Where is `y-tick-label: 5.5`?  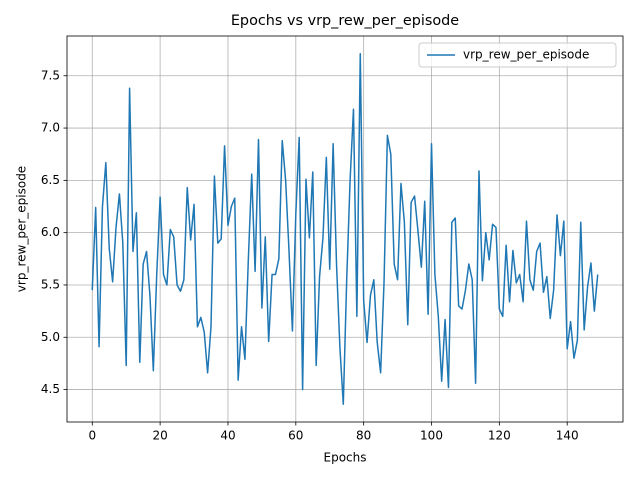 y-tick-label: 5.5 is located at coordinates (50, 284).